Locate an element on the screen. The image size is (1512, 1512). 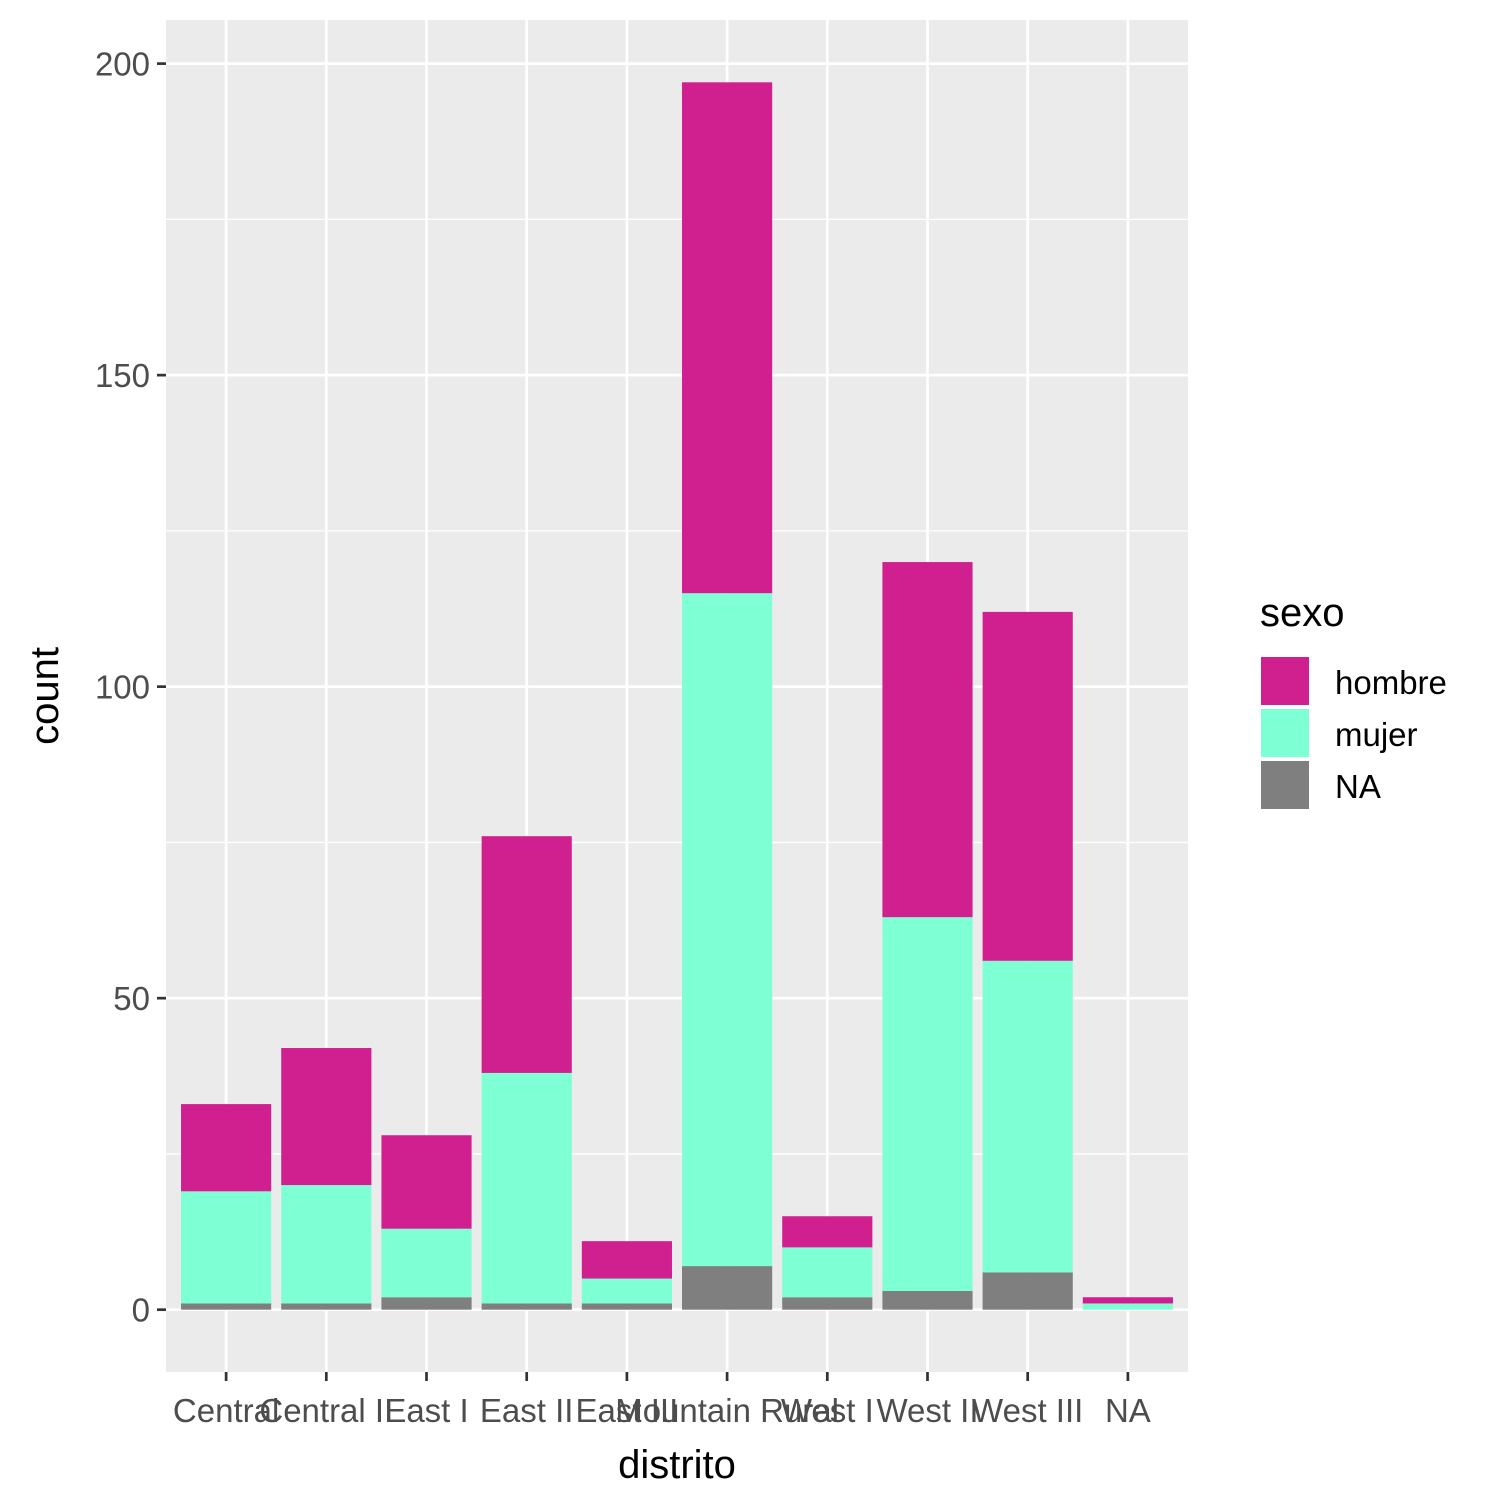
x-tick-label: West II is located at coordinates (927, 1410).